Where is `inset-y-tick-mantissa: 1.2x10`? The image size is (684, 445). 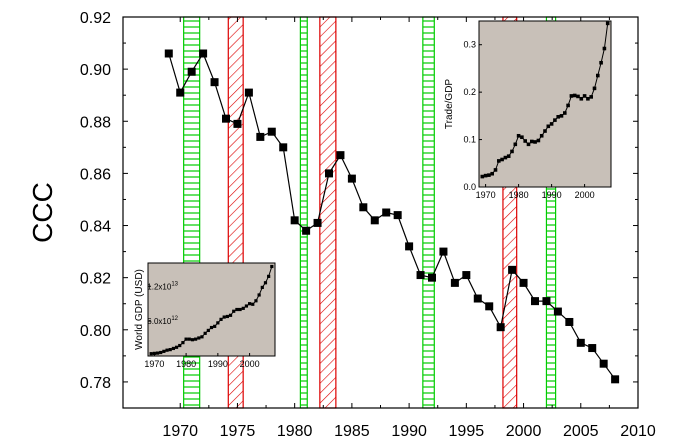
inset-y-tick-mantissa: 1.2x10 is located at coordinates (159, 286).